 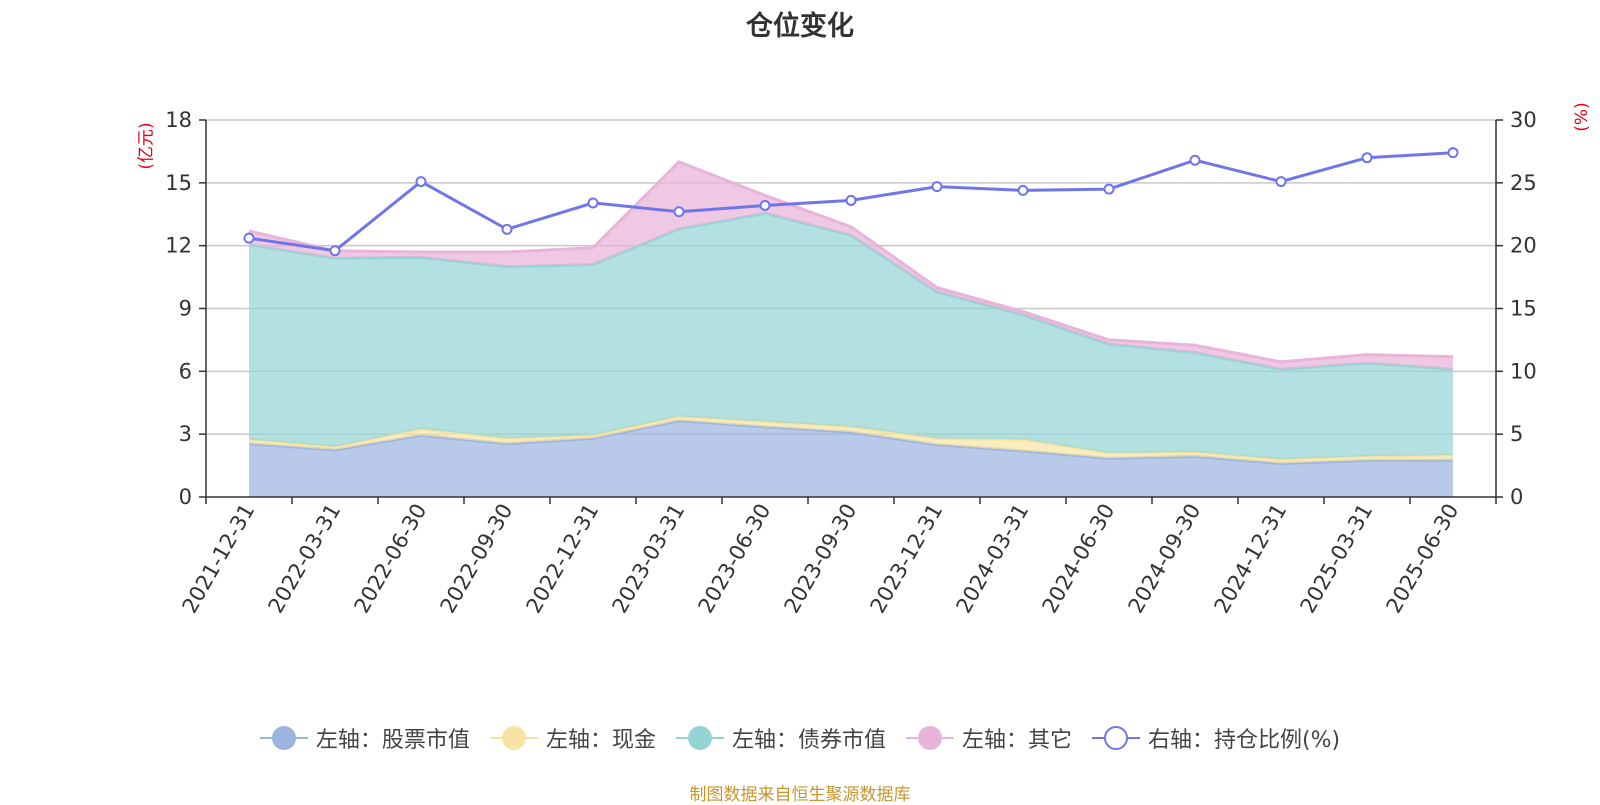 What do you see at coordinates (1251, 559) in the screenshot?
I see `x-axis-label: 2024-12-31` at bounding box center [1251, 559].